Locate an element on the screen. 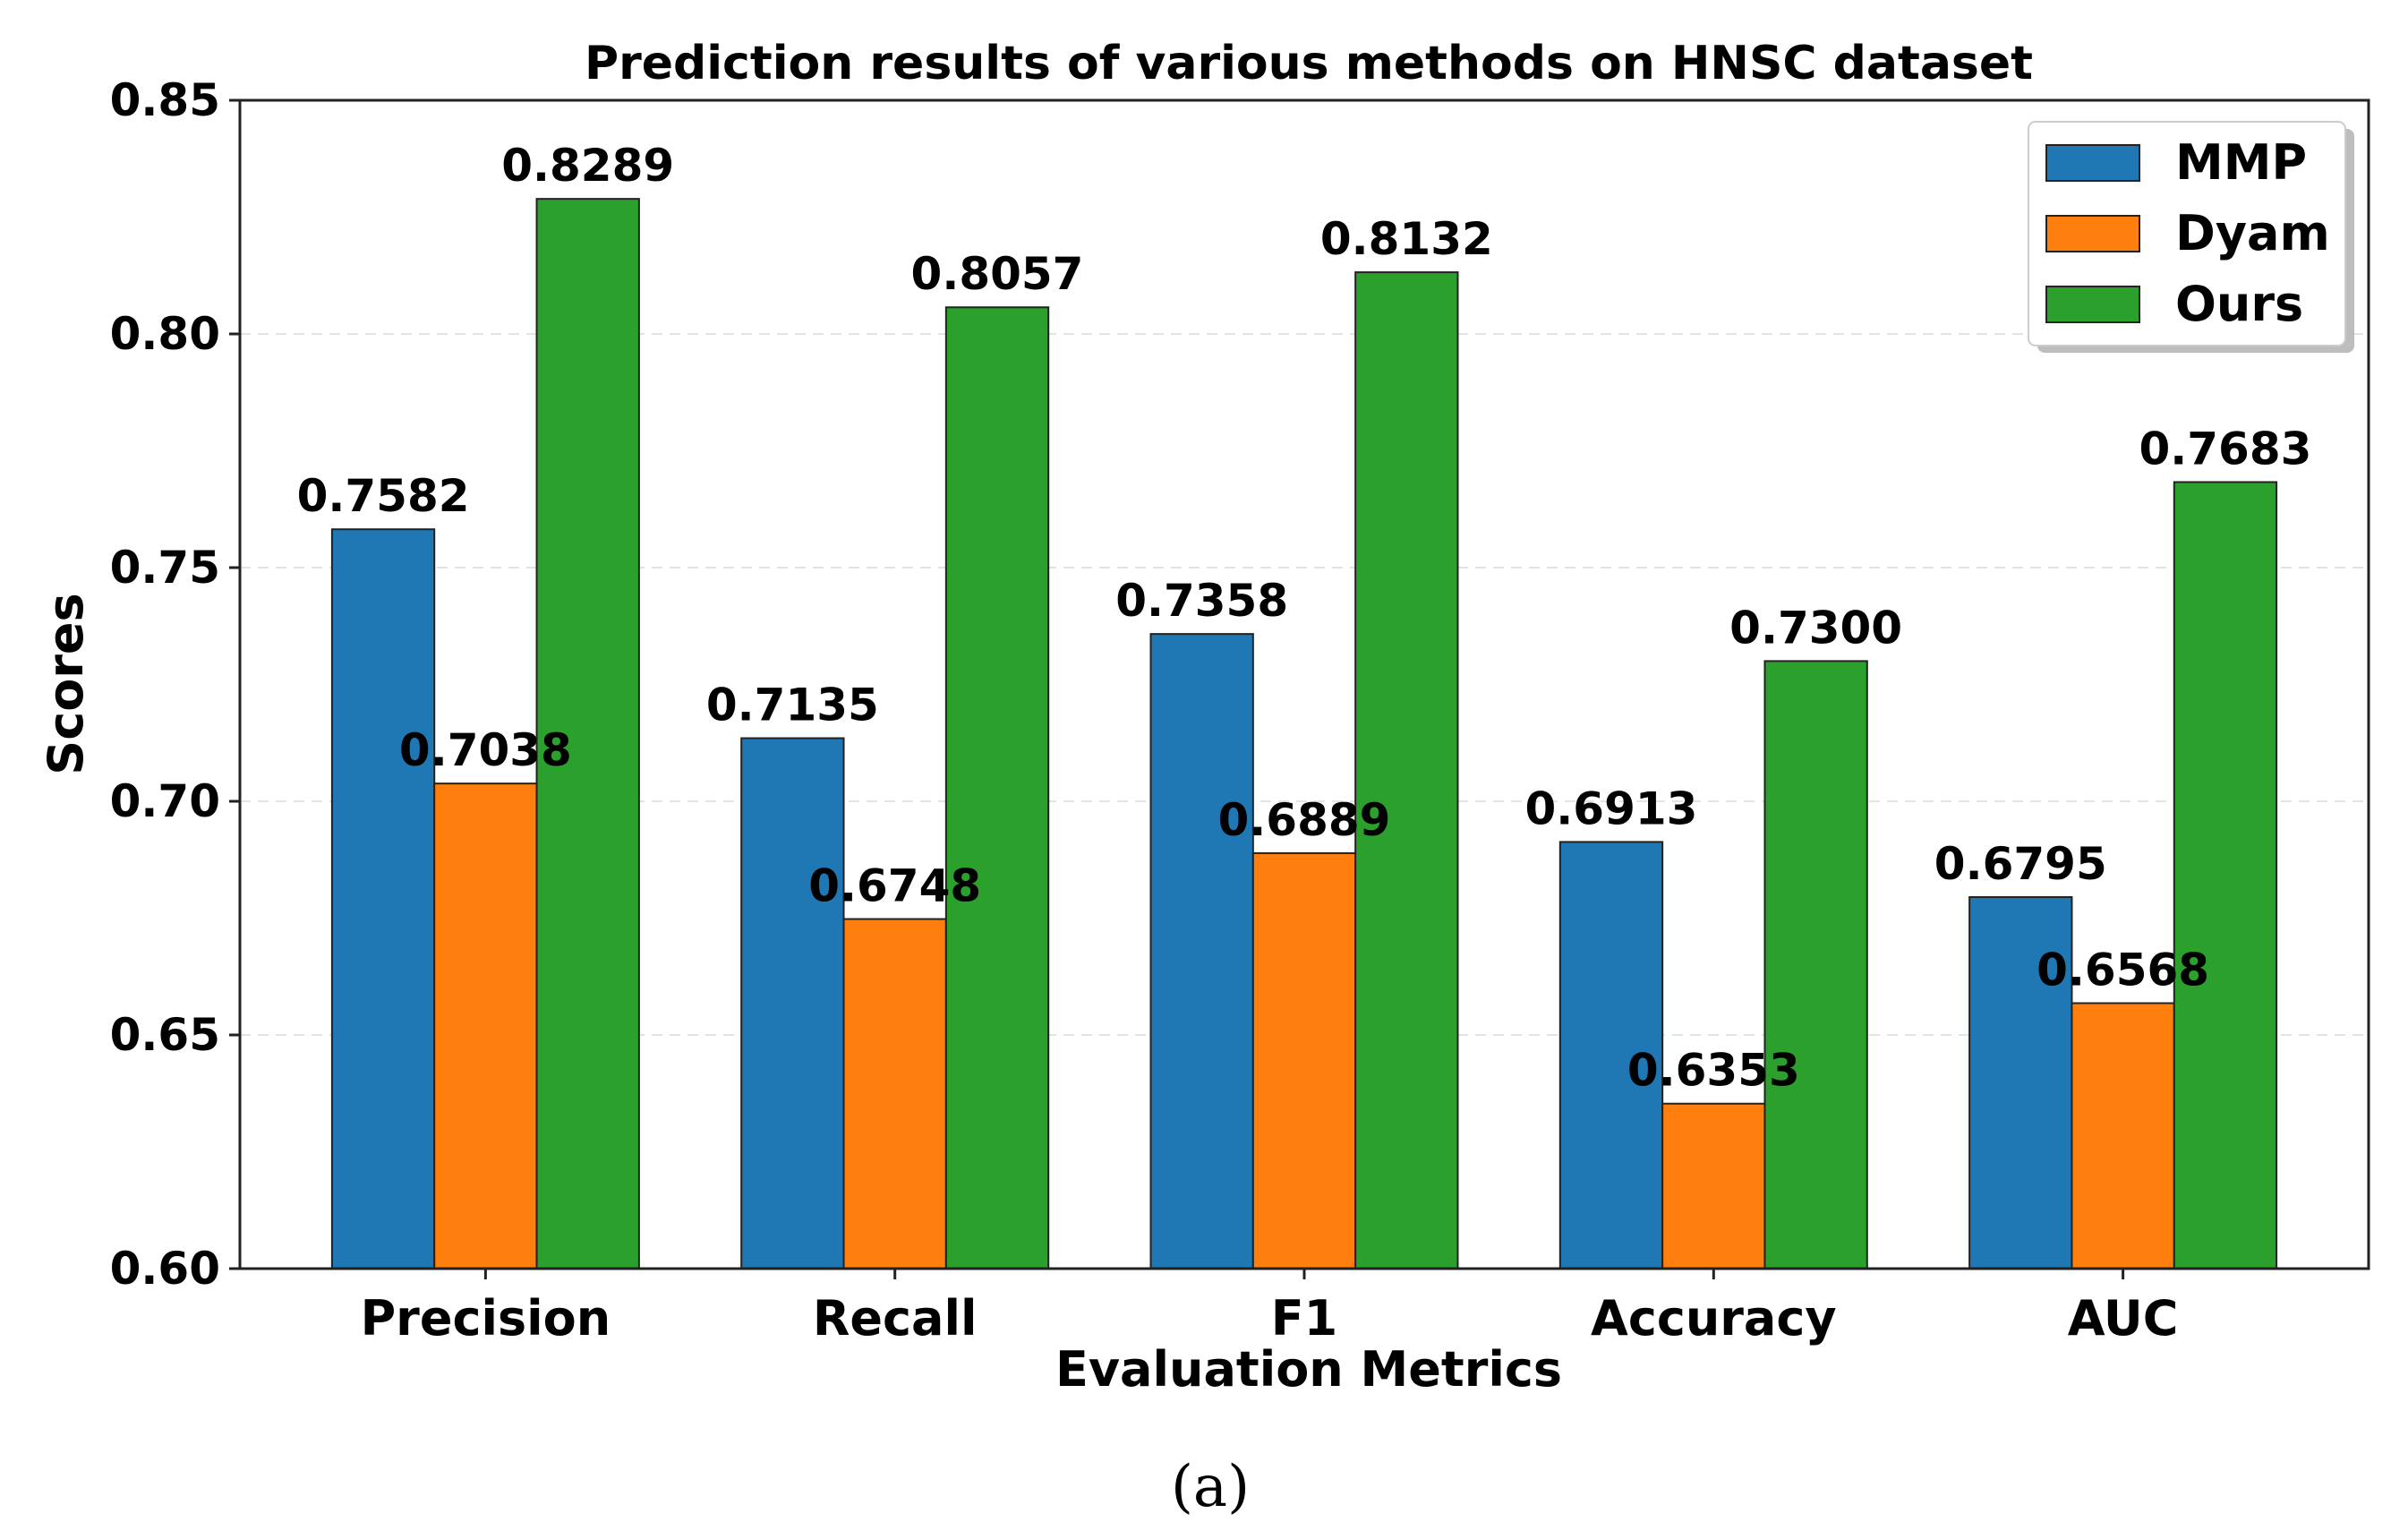  value-label-dyam-recall: 0.6748 is located at coordinates (894, 886).